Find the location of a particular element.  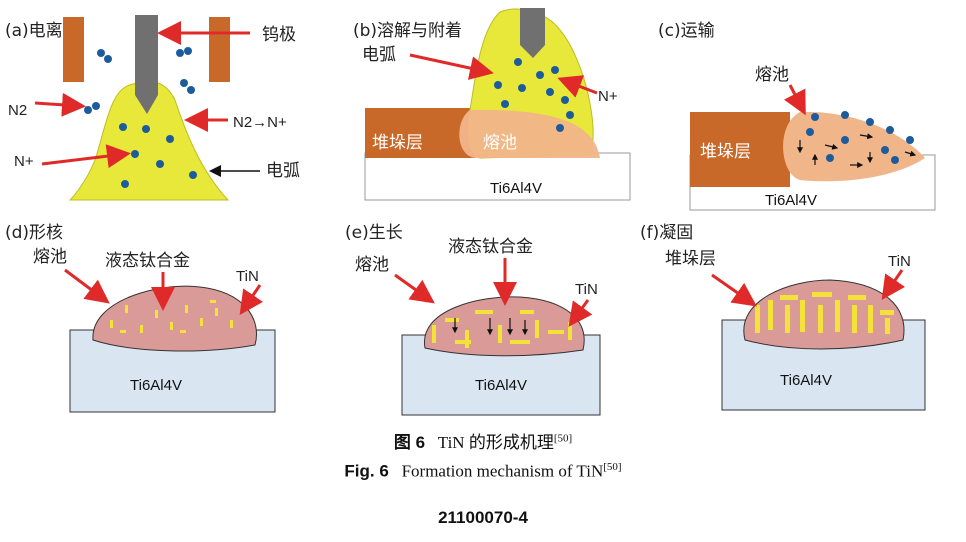

tin-nuclei is located at coordinates (171, 316).